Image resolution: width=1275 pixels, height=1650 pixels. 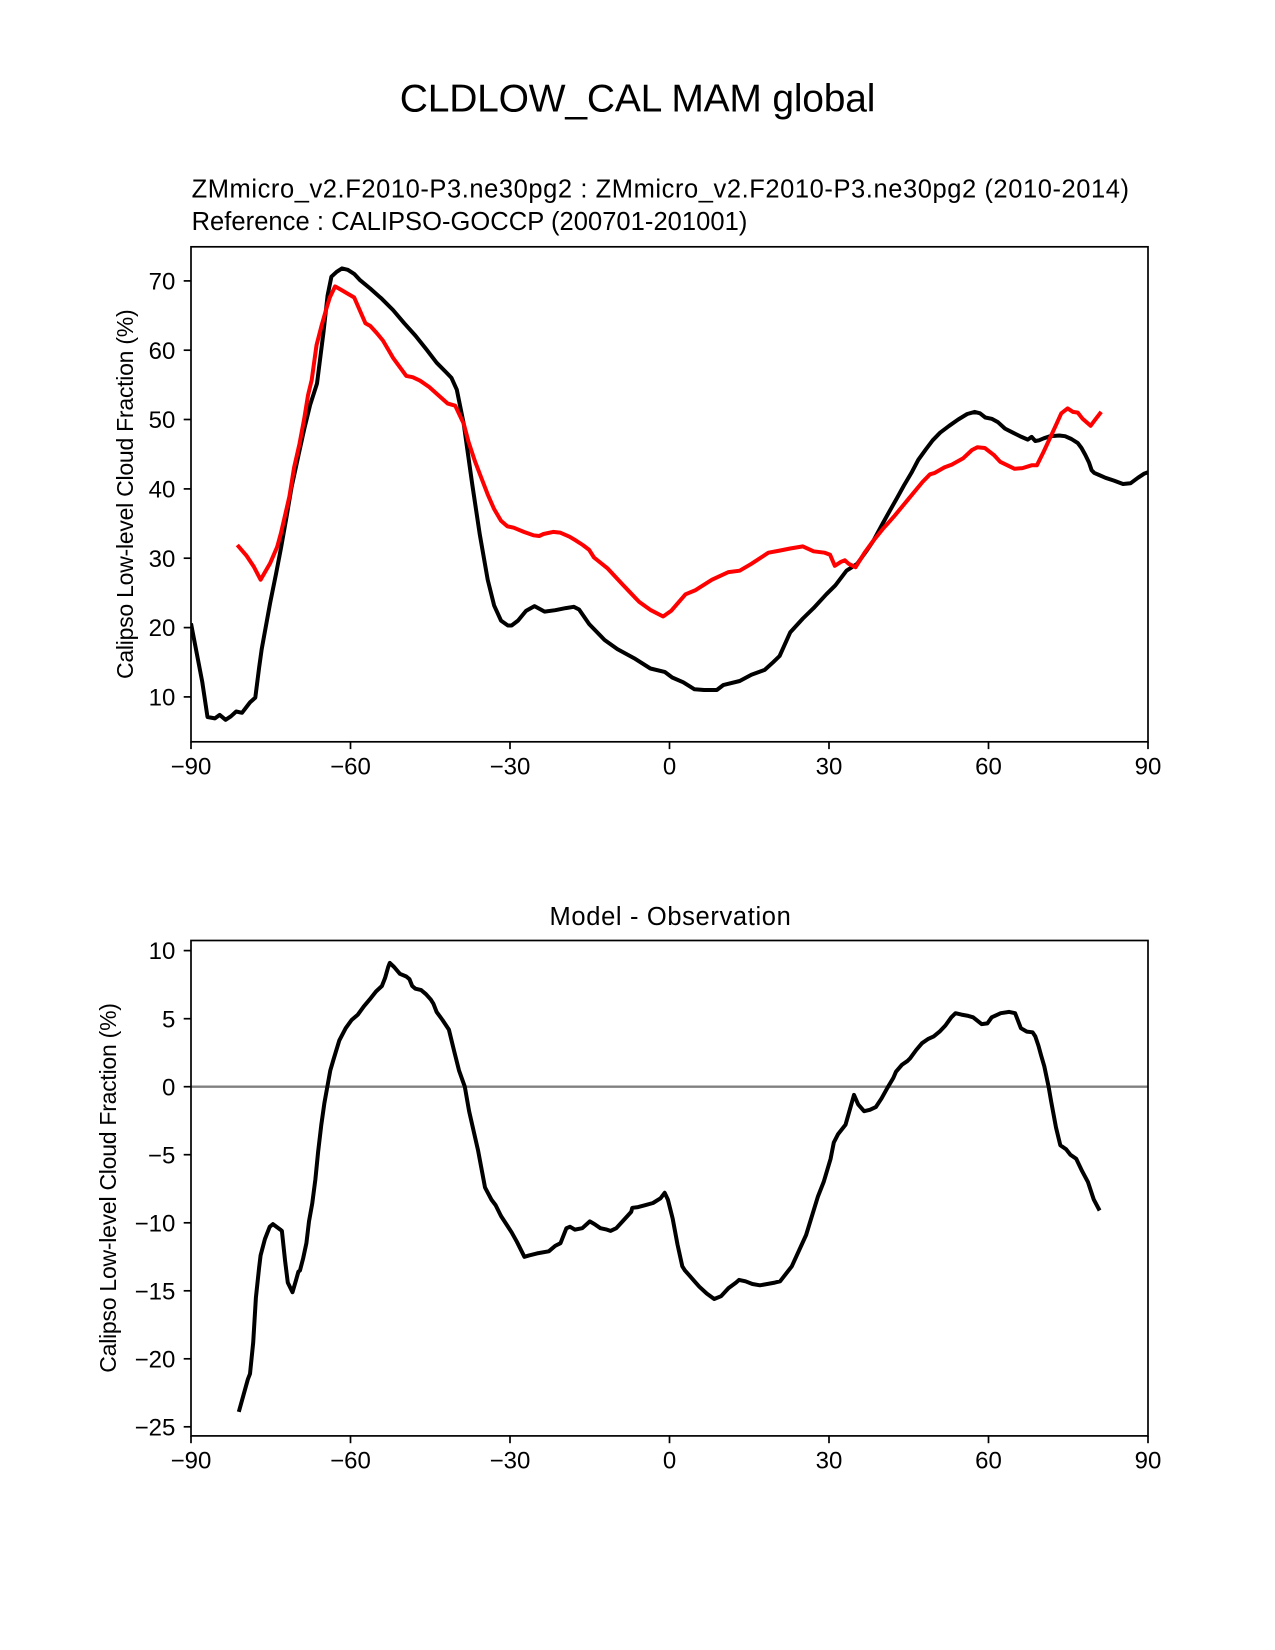 I want to click on svg-text: −20, so click(x=155, y=1359).